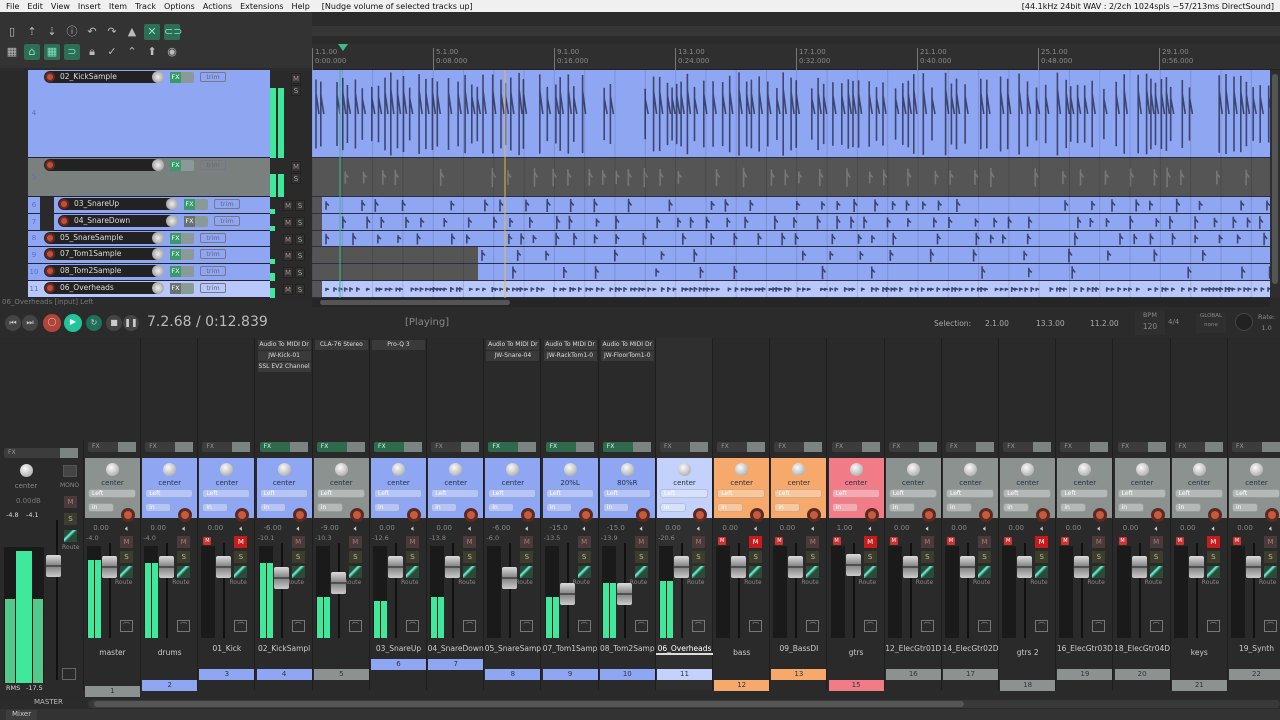 The height and width of the screenshot is (720, 1280). I want to click on track-number-badge: 15, so click(856, 685).